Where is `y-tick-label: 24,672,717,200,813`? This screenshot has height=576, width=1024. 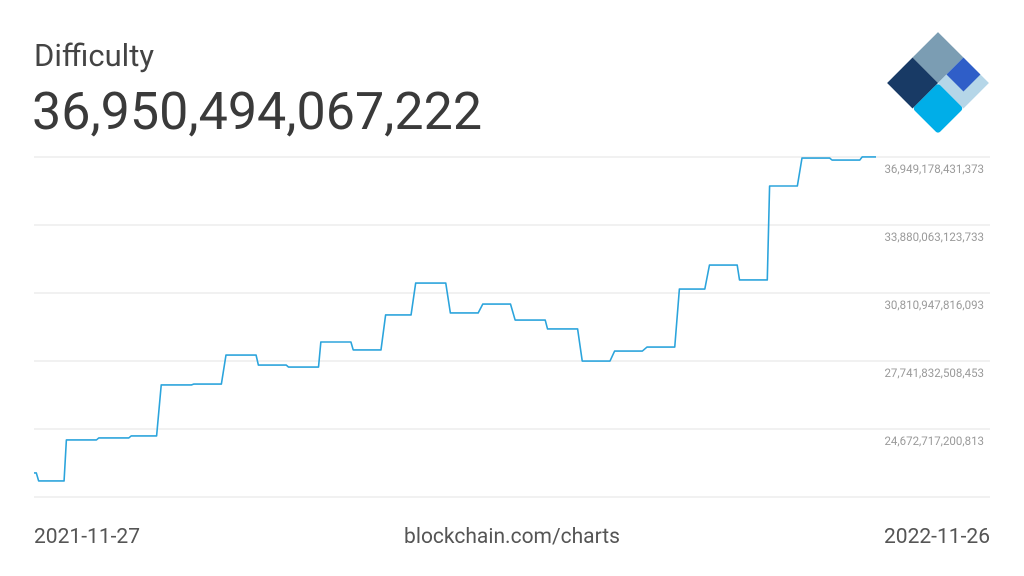 y-tick-label: 24,672,717,200,813 is located at coordinates (934, 441).